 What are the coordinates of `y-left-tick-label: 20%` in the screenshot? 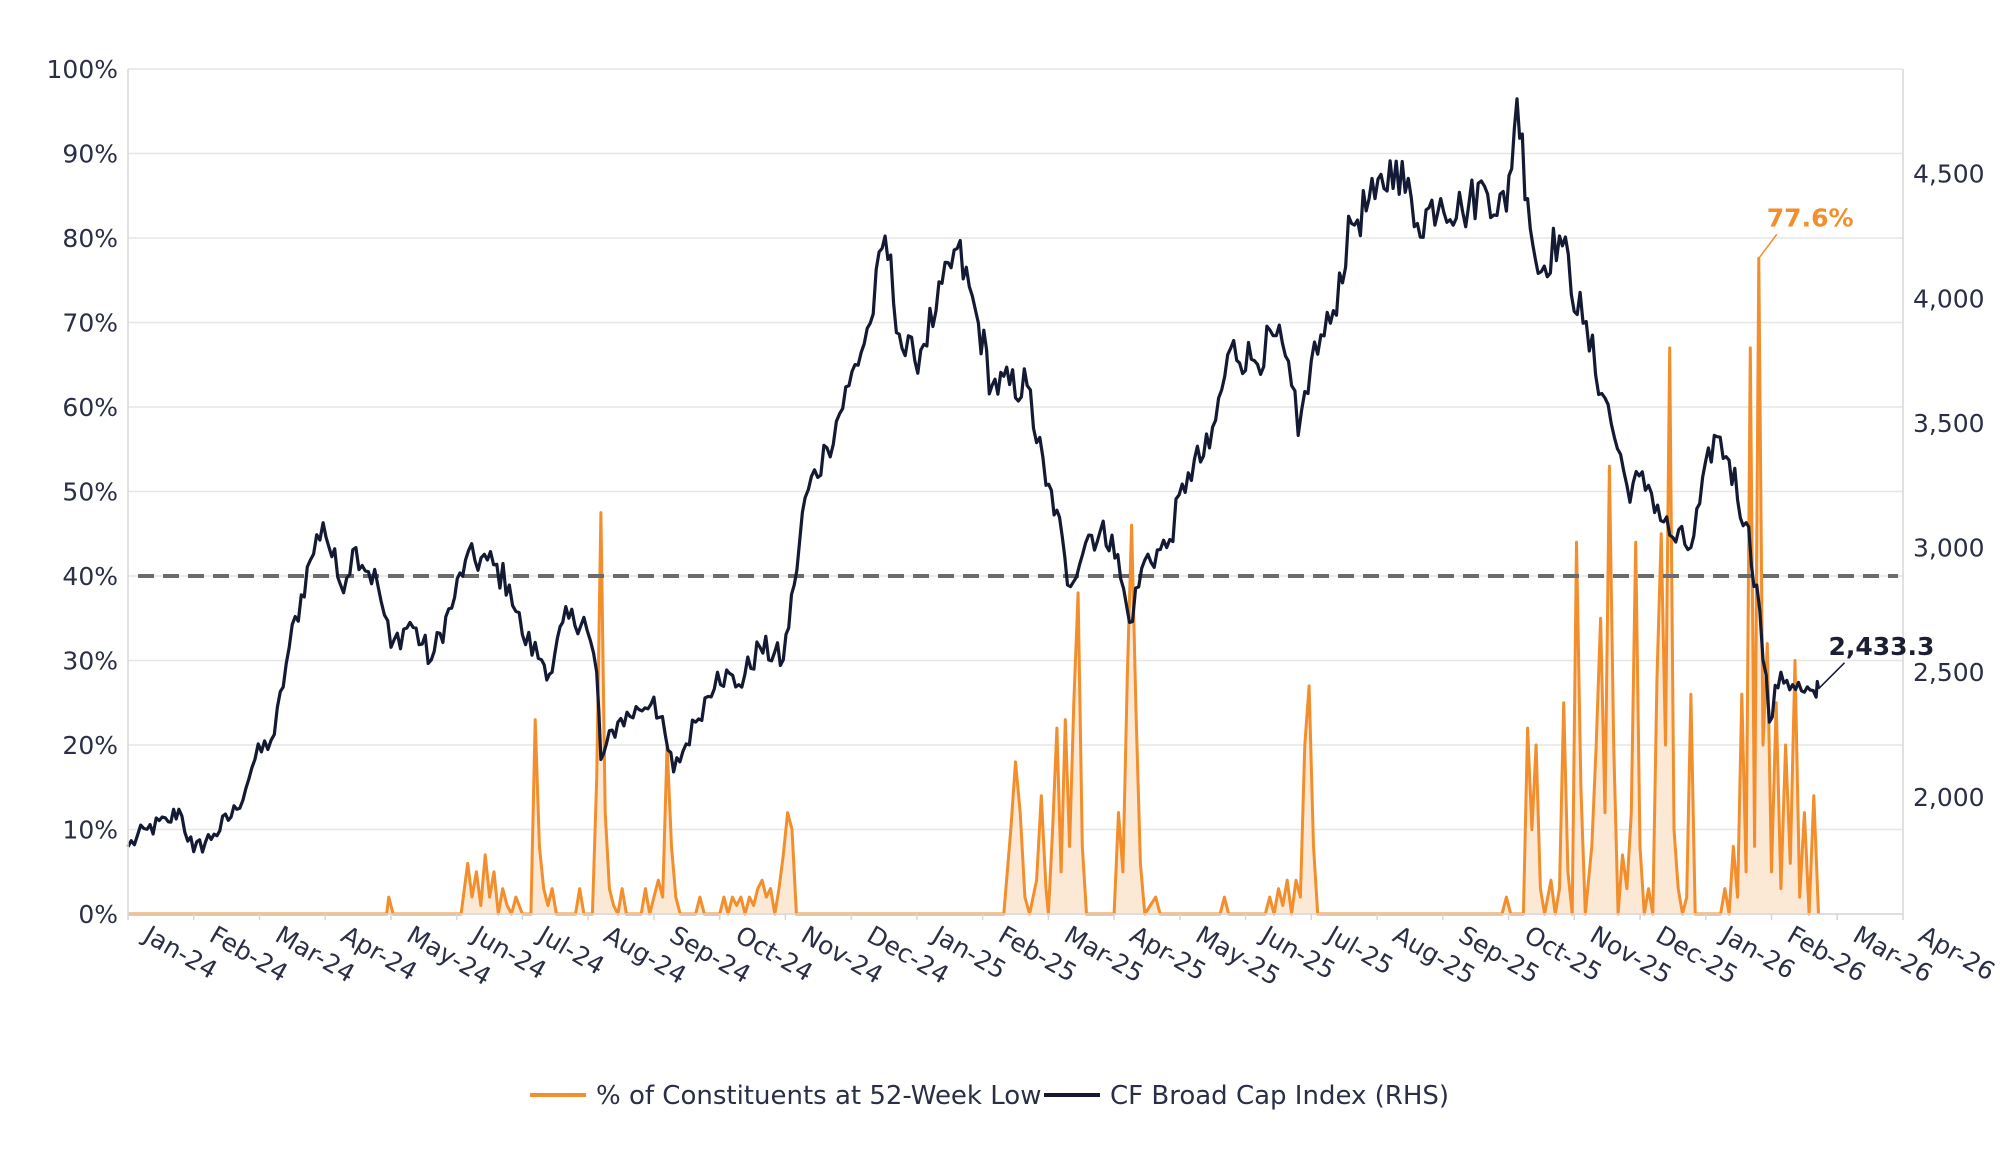 It's located at (90, 745).